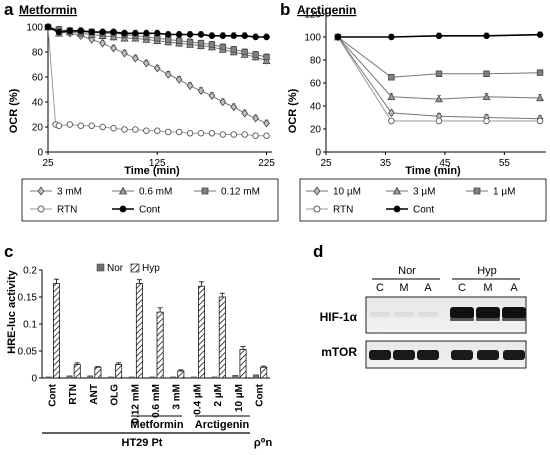  I want to click on panel-b-legend-box, so click(423, 200).